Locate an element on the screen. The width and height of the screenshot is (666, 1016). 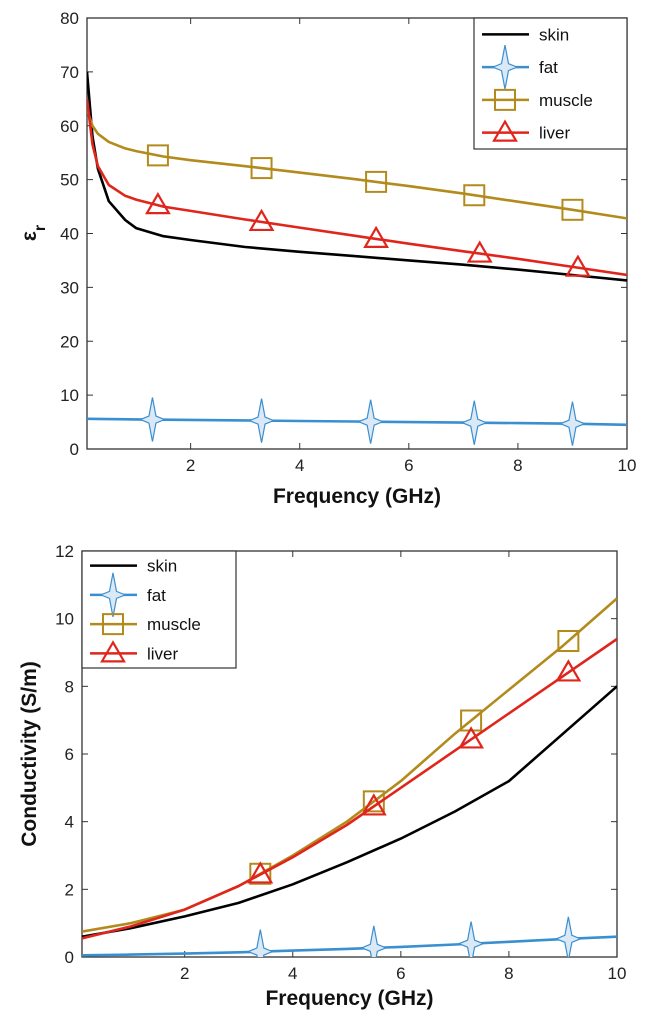
permittivity-x-tick-label: 8 is located at coordinates (517, 465).